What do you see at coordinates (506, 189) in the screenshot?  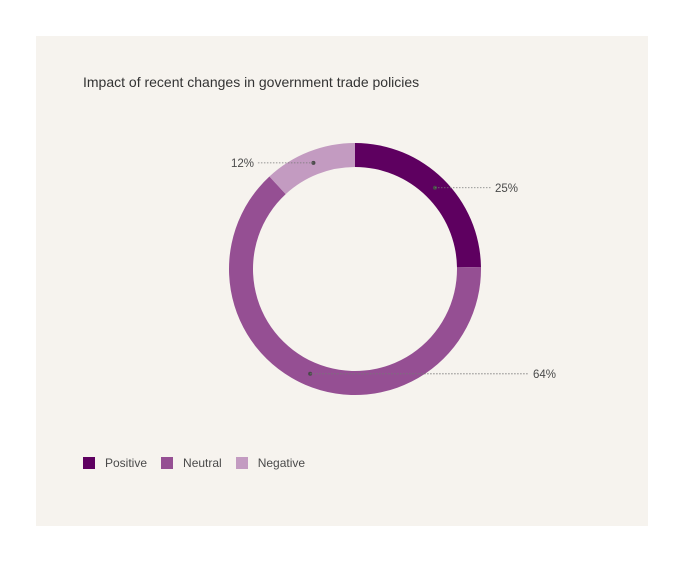 I see `data-label-positive: 25%` at bounding box center [506, 189].